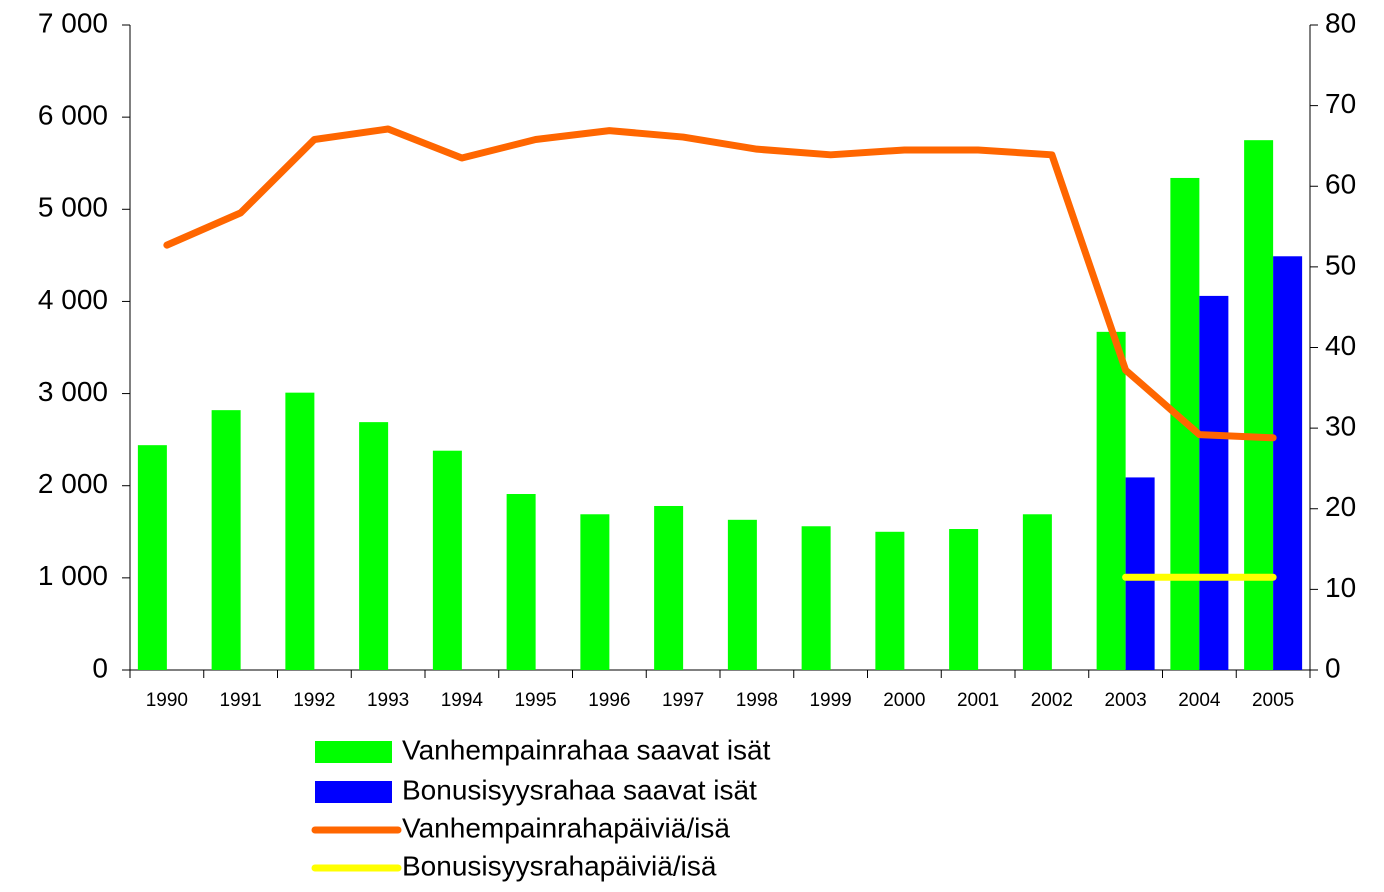  What do you see at coordinates (1340, 264) in the screenshot?
I see `y2-tick-label: 50` at bounding box center [1340, 264].